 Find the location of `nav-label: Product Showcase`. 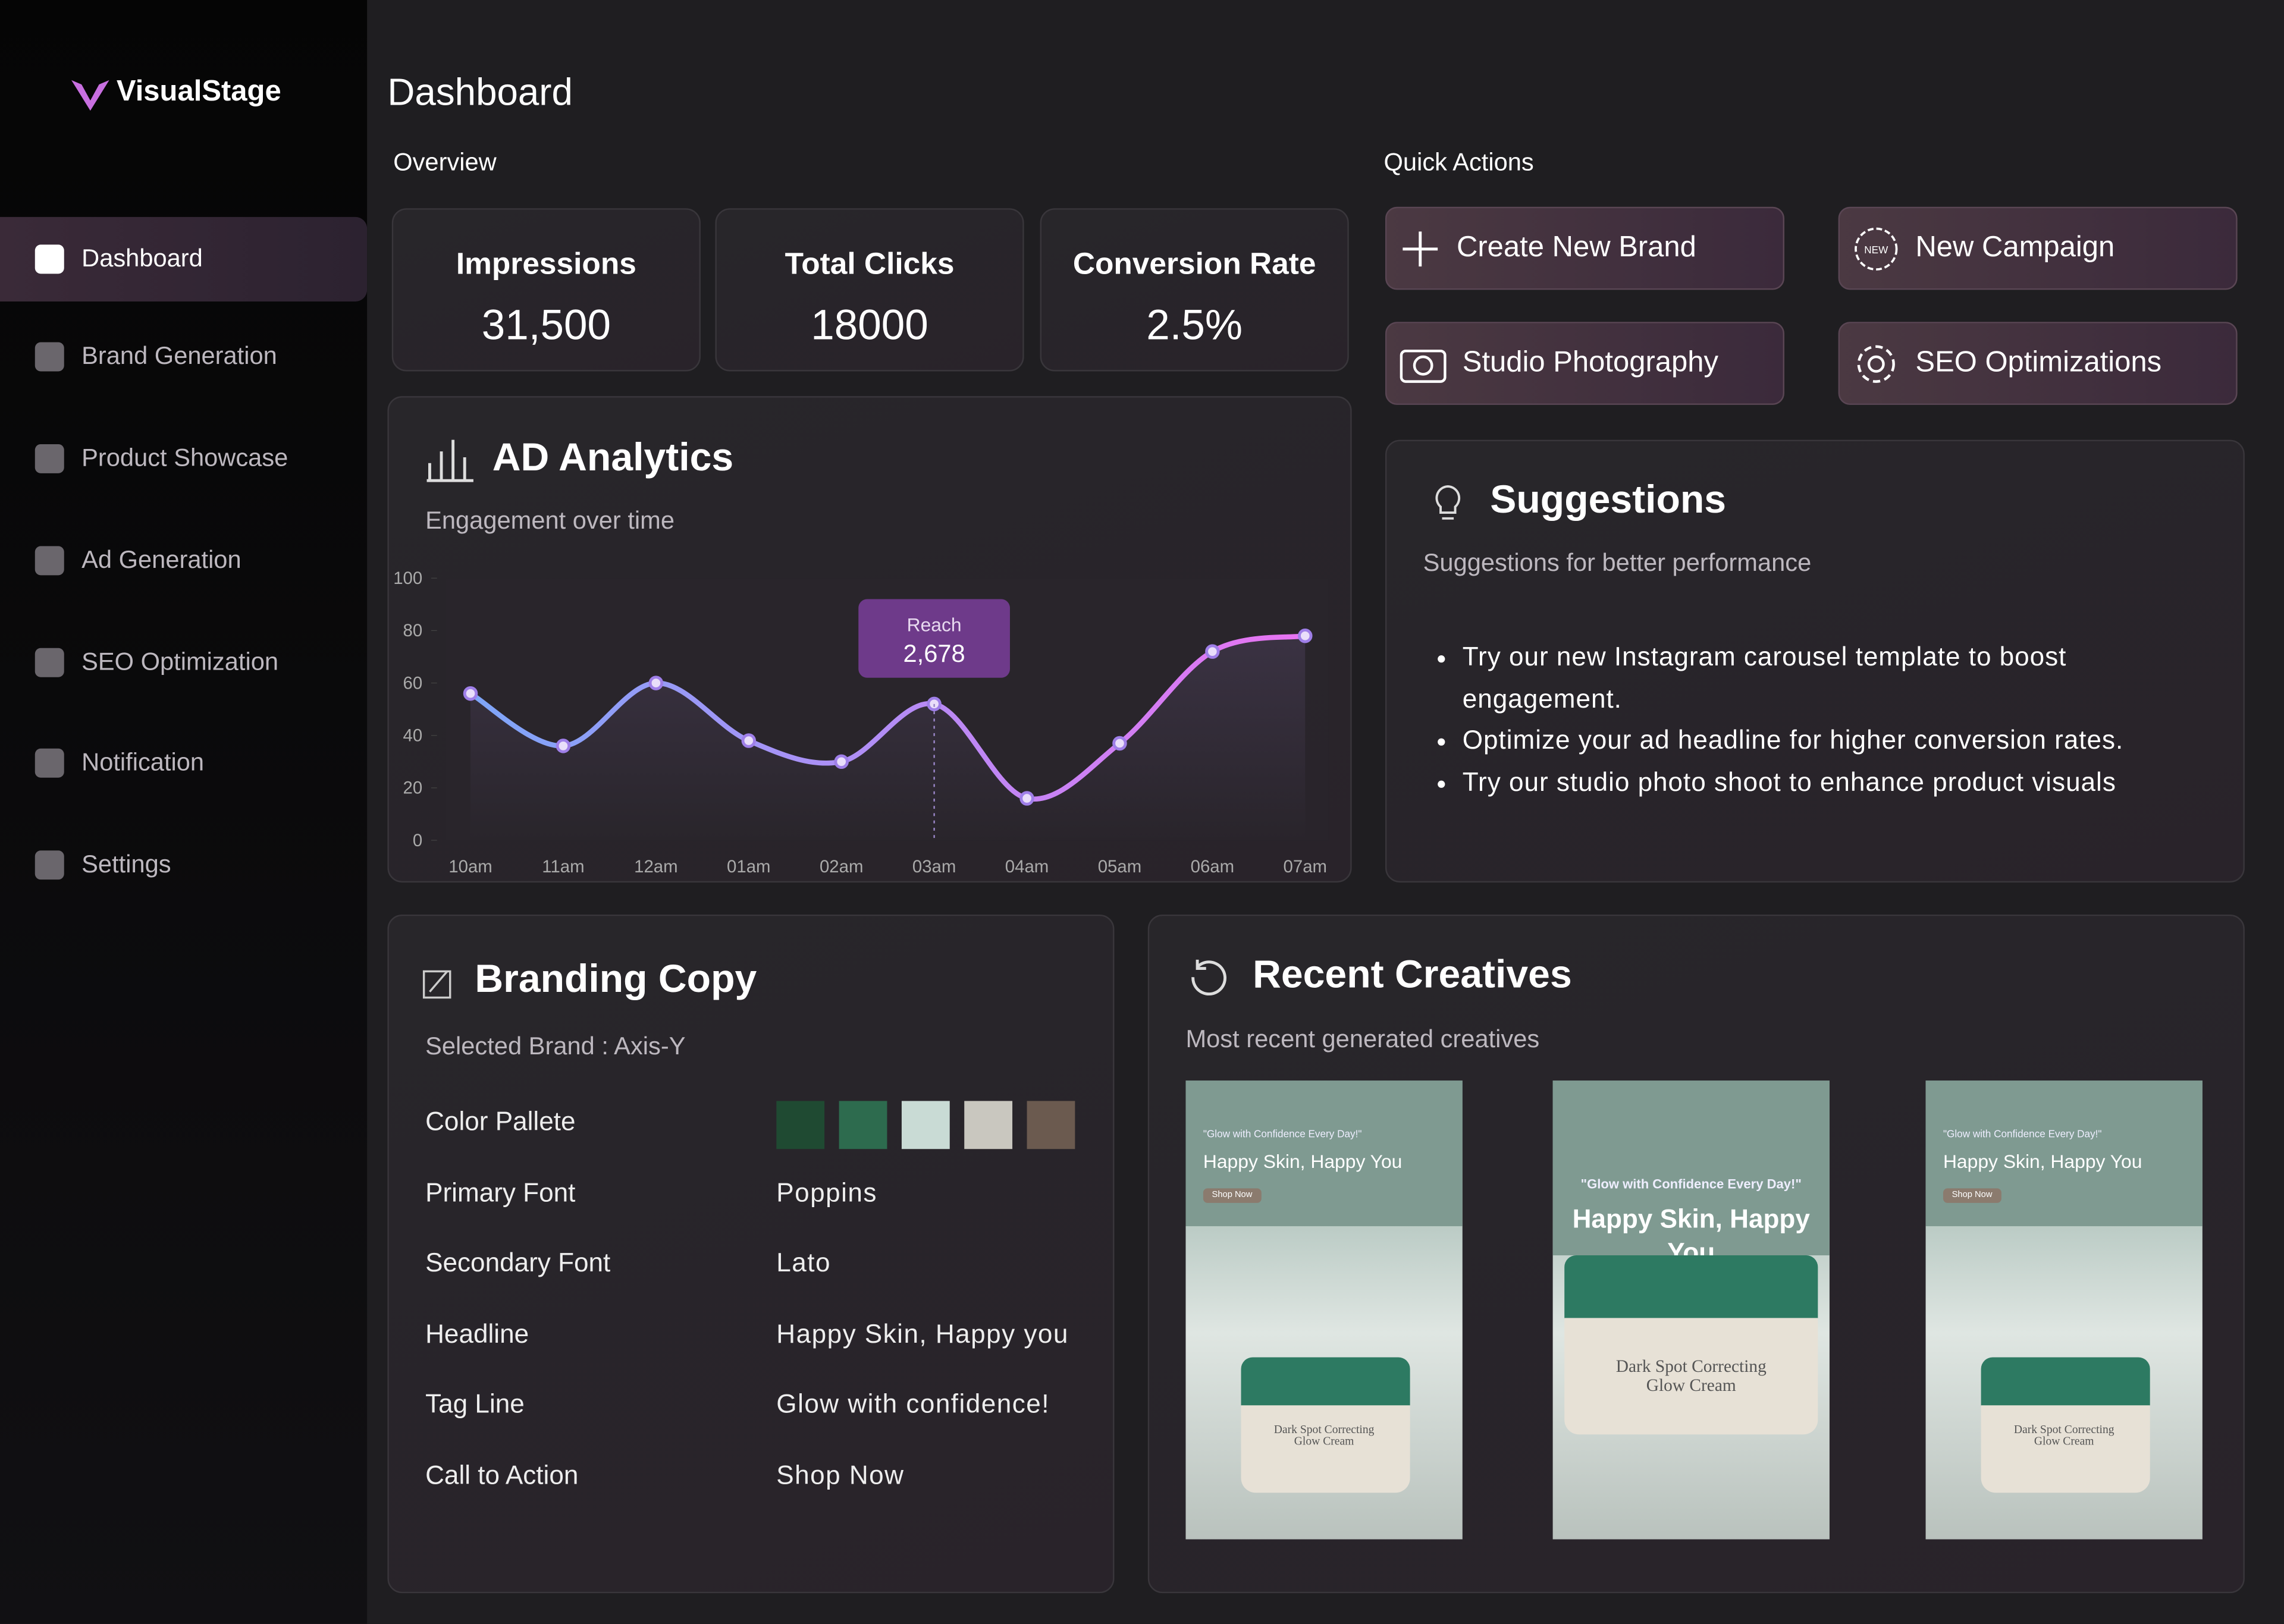

nav-label: Product Showcase is located at coordinates (185, 458).